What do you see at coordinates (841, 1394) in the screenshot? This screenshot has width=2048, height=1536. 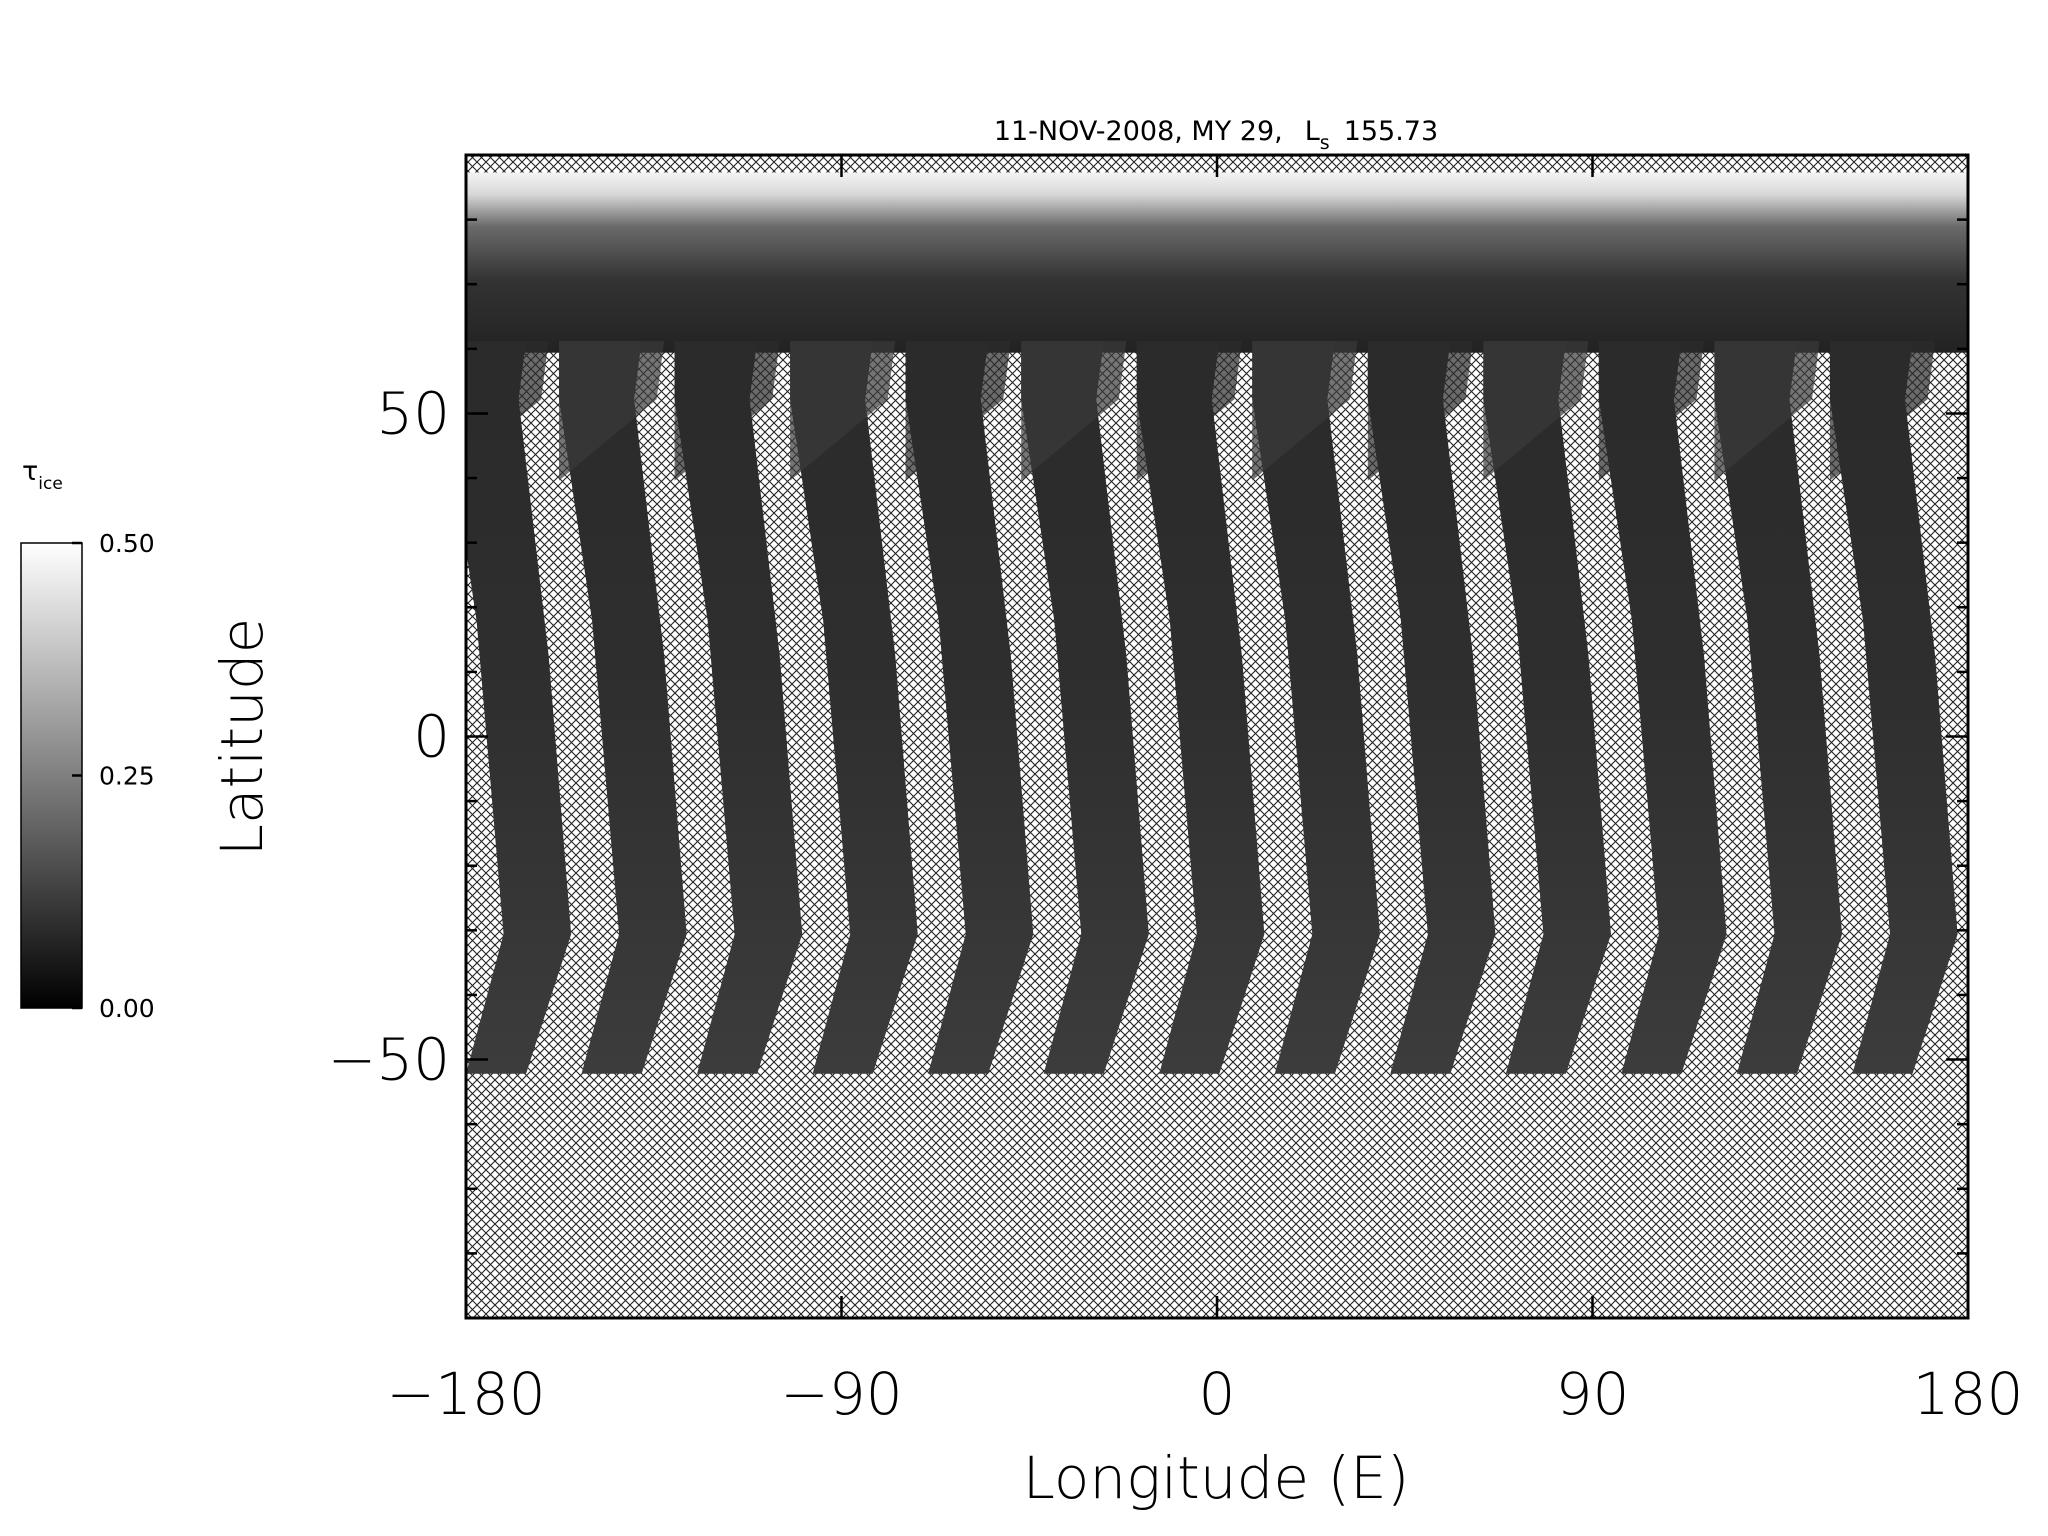 I see `x-tick-label: −90` at bounding box center [841, 1394].